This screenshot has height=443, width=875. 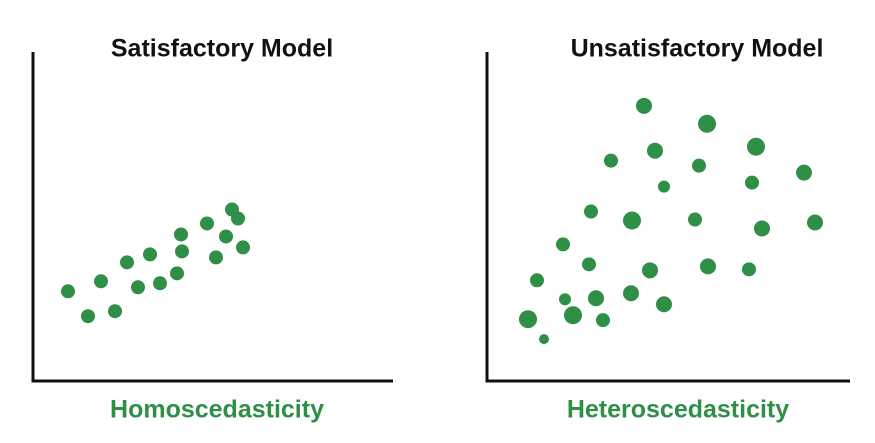 I want to click on x-axis-label: Heteroscedasticity, so click(x=678, y=410).